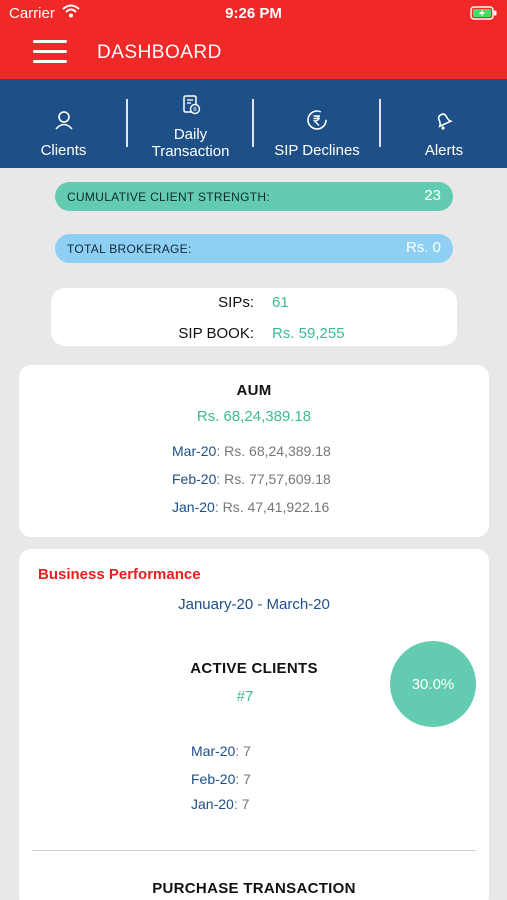 Image resolution: width=507 pixels, height=900 pixels. Describe the element at coordinates (317, 150) in the screenshot. I see `tab-sip-declines-label: SIP Declines` at that location.